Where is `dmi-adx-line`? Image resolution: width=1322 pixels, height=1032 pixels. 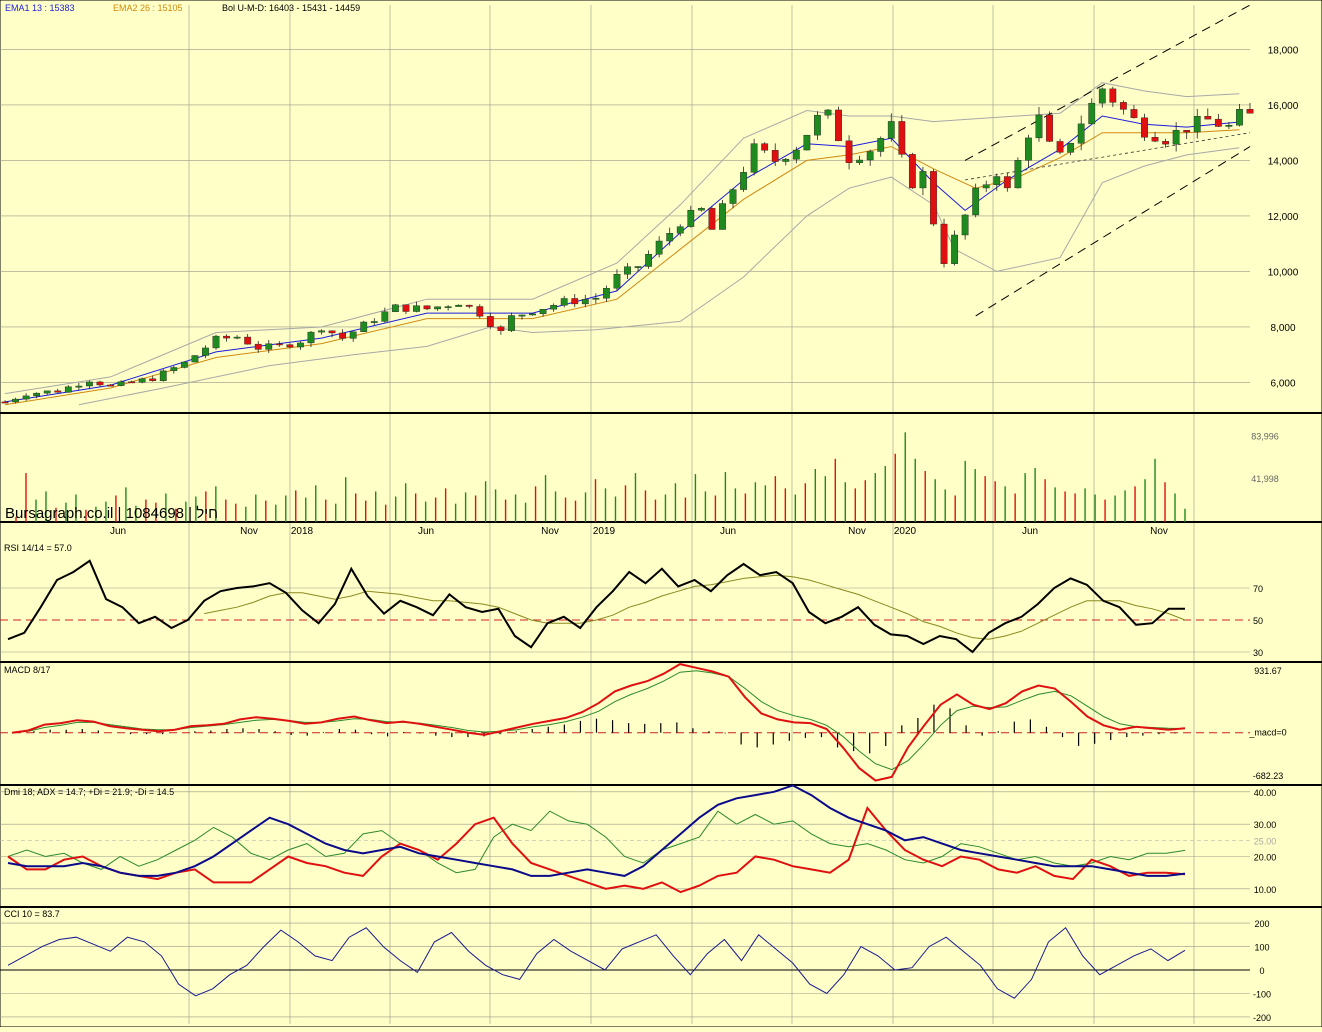 dmi-adx-line is located at coordinates (596, 830).